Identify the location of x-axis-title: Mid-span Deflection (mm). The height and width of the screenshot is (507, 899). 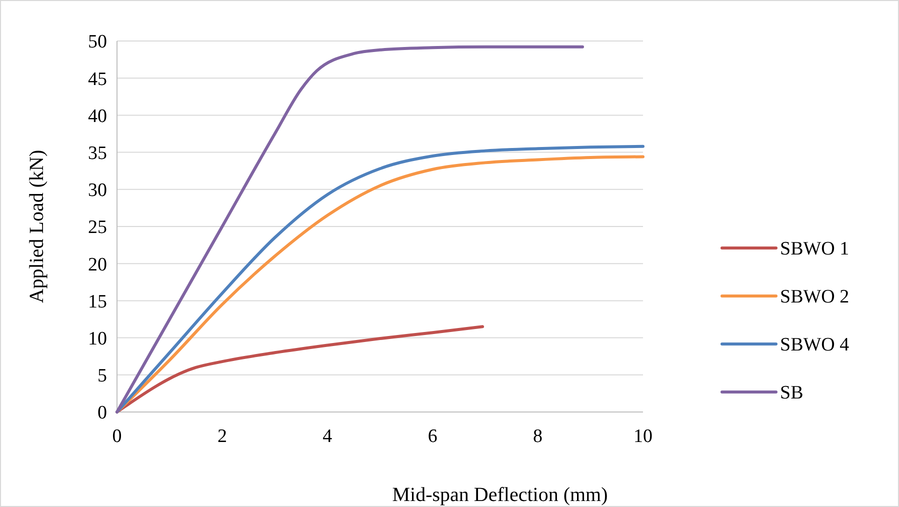
(500, 495).